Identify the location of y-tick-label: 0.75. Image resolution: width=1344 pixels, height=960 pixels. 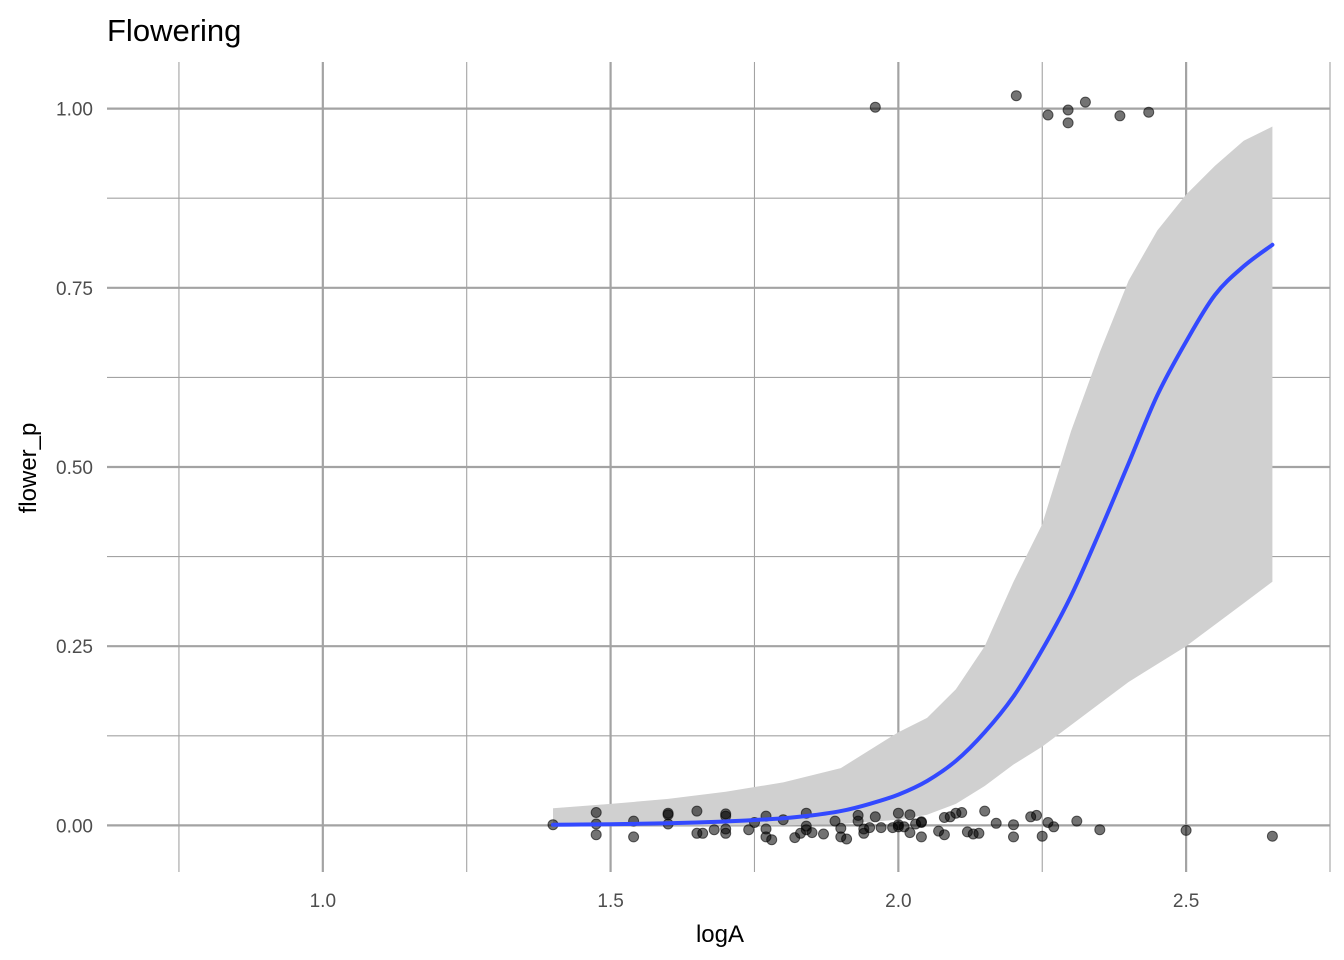
(74, 289).